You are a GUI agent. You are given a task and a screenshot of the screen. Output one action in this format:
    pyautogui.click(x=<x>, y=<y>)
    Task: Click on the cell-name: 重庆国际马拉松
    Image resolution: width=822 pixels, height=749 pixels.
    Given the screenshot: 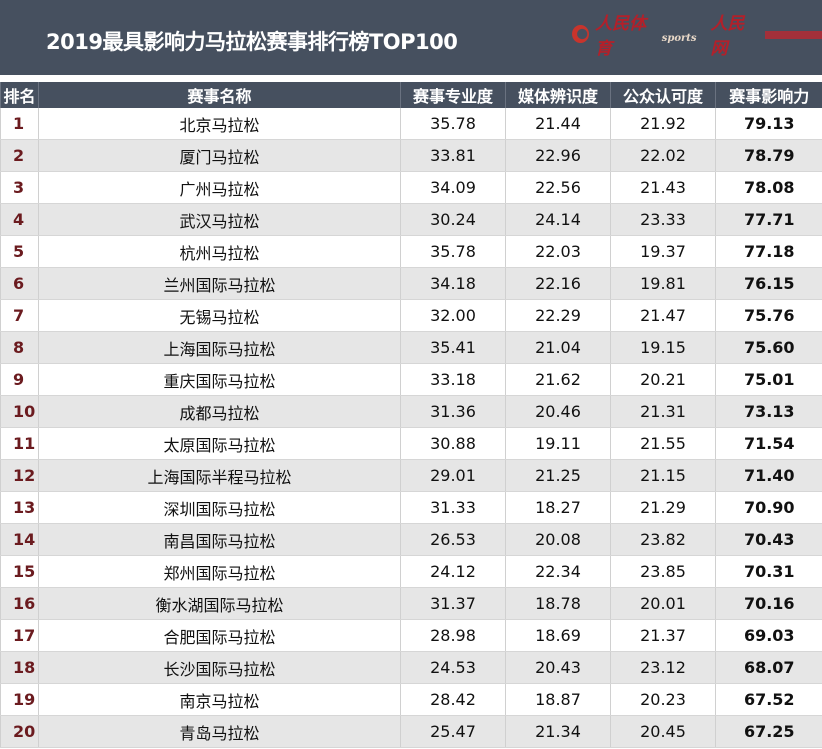 What is the action you would take?
    pyautogui.click(x=219, y=379)
    